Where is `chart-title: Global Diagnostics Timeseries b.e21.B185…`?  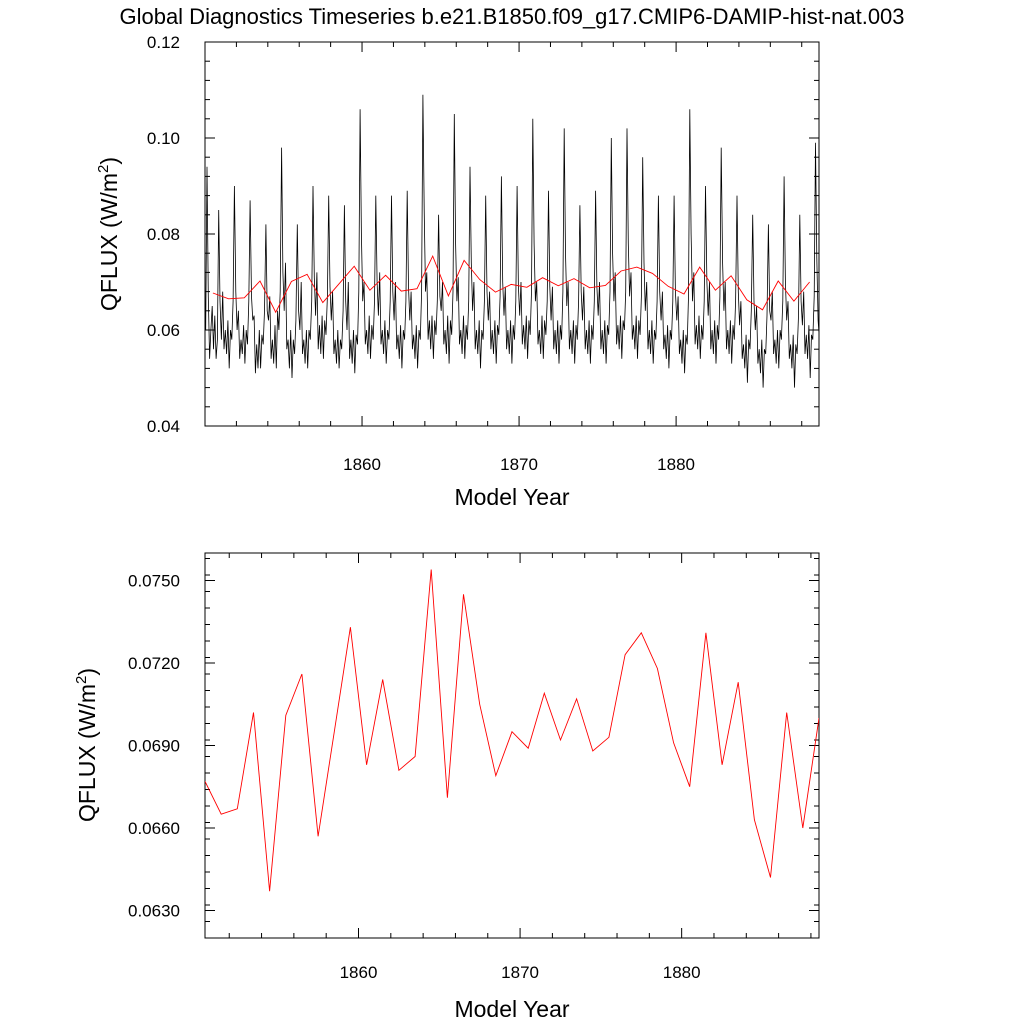
chart-title: Global Diagnostics Timeseries b.e21.B185… is located at coordinates (511, 16).